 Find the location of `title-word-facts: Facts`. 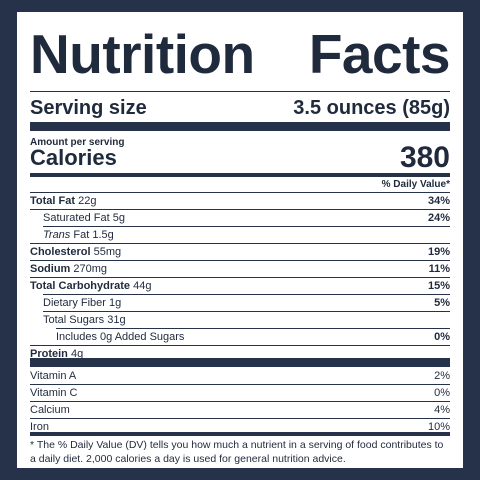

title-word-facts: Facts is located at coordinates (379, 54).